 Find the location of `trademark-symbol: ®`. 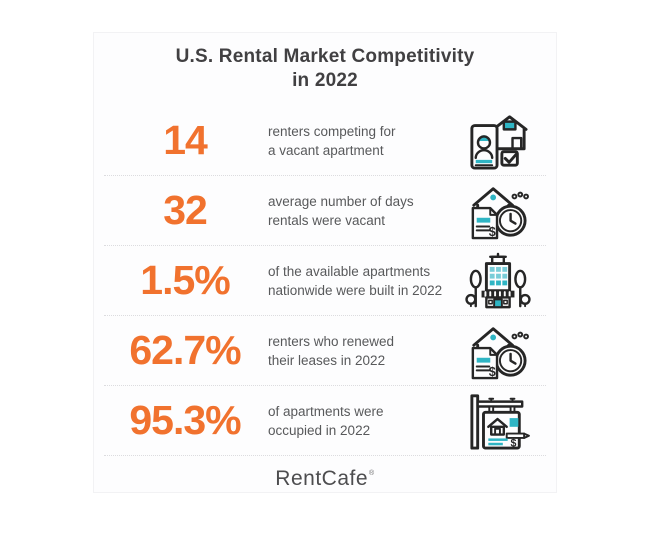

trademark-symbol: ® is located at coordinates (372, 473).